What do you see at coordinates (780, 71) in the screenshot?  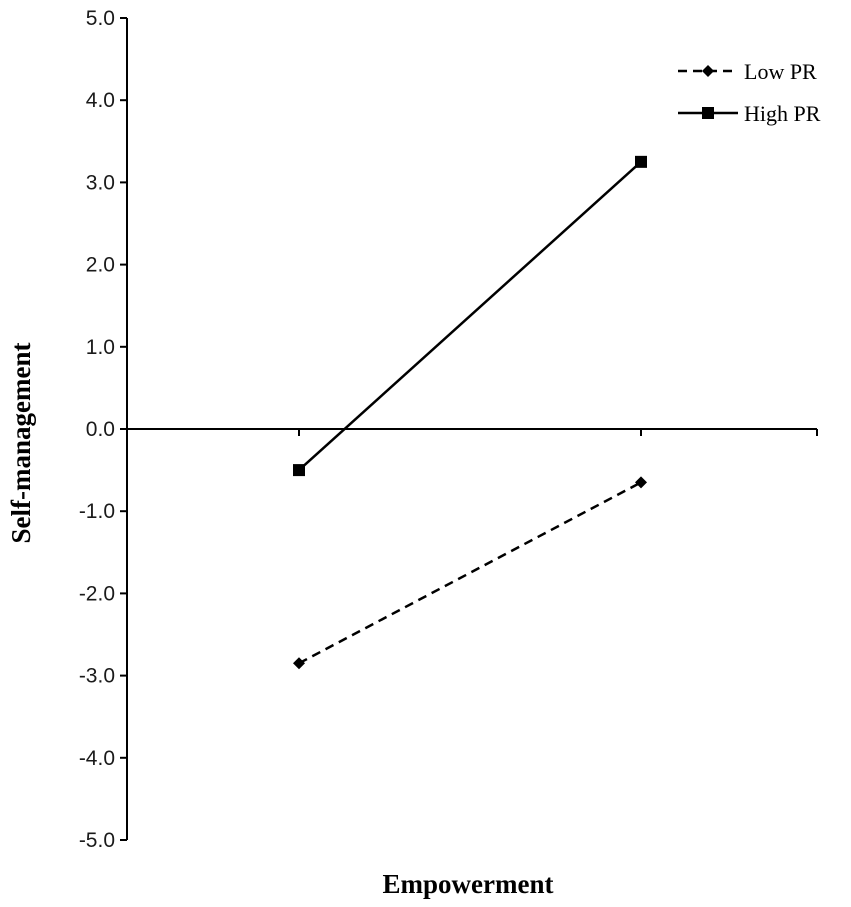 I see `legend-label: Low PR` at bounding box center [780, 71].